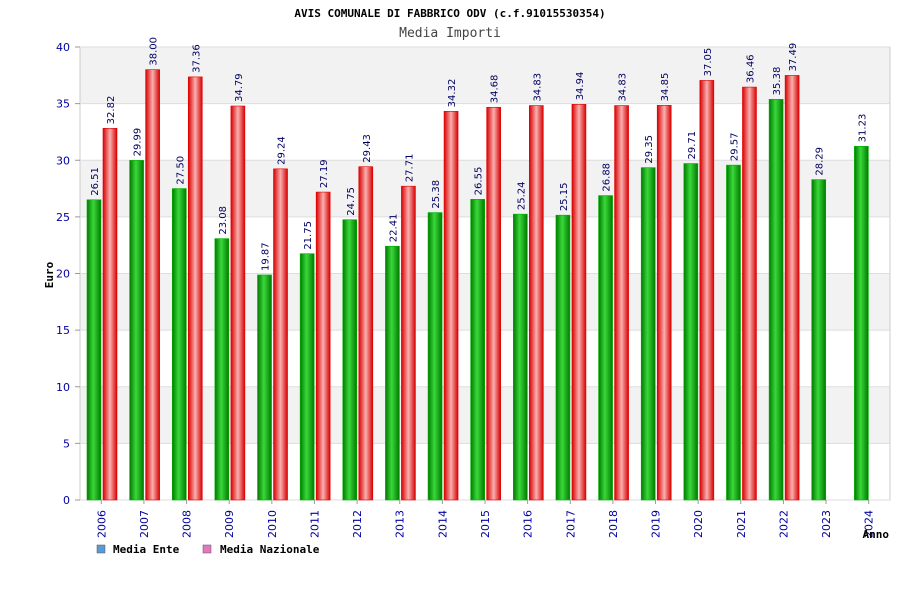 This screenshot has width=900, height=600. What do you see at coordinates (187, 524) in the screenshot?
I see `x-tick-label: 2008` at bounding box center [187, 524].